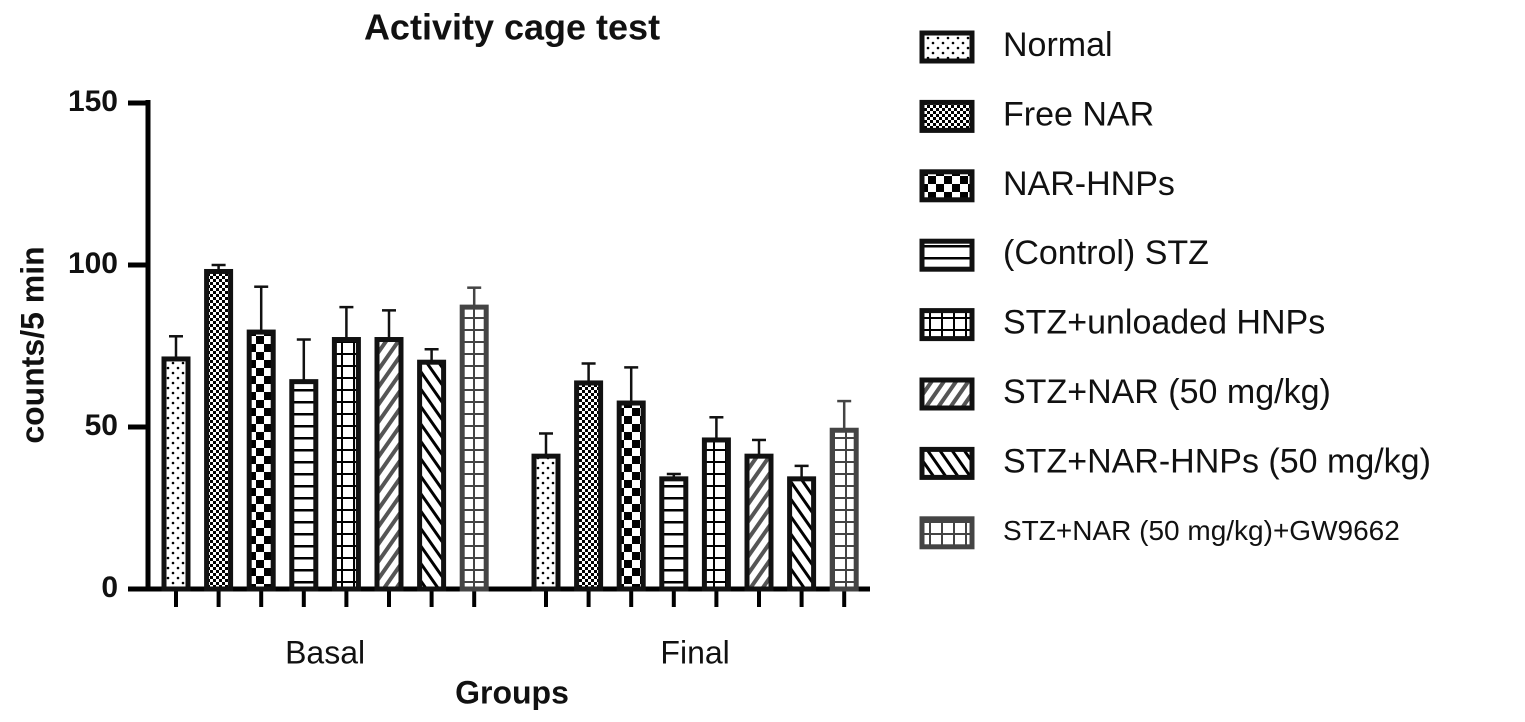  Describe the element at coordinates (1201, 530) in the screenshot. I see `legend-label: STZ+NAR (50 mg/kg)+GW9662` at that location.